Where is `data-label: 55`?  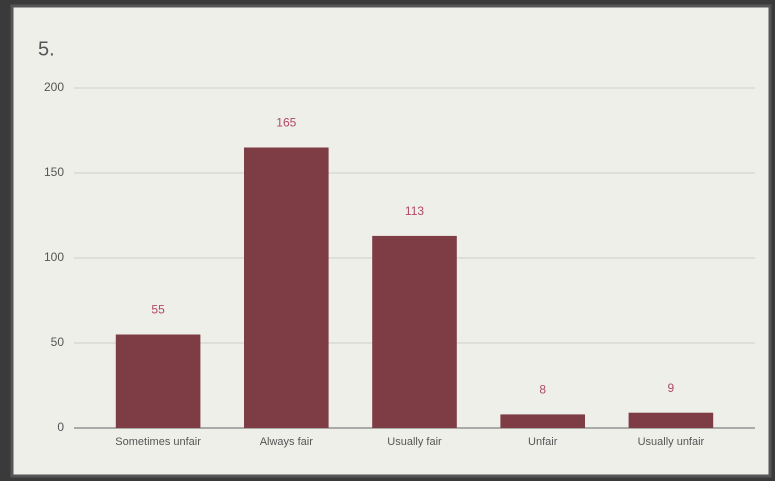 data-label: 55 is located at coordinates (158, 310).